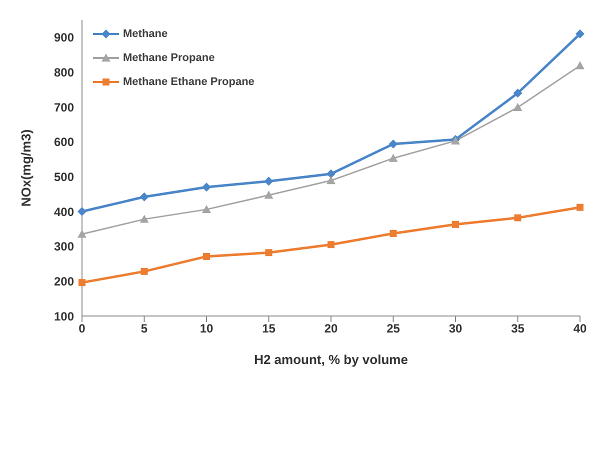 This screenshot has height=459, width=611. Describe the element at coordinates (64, 211) in the screenshot. I see `y-tick-label: 400` at that location.